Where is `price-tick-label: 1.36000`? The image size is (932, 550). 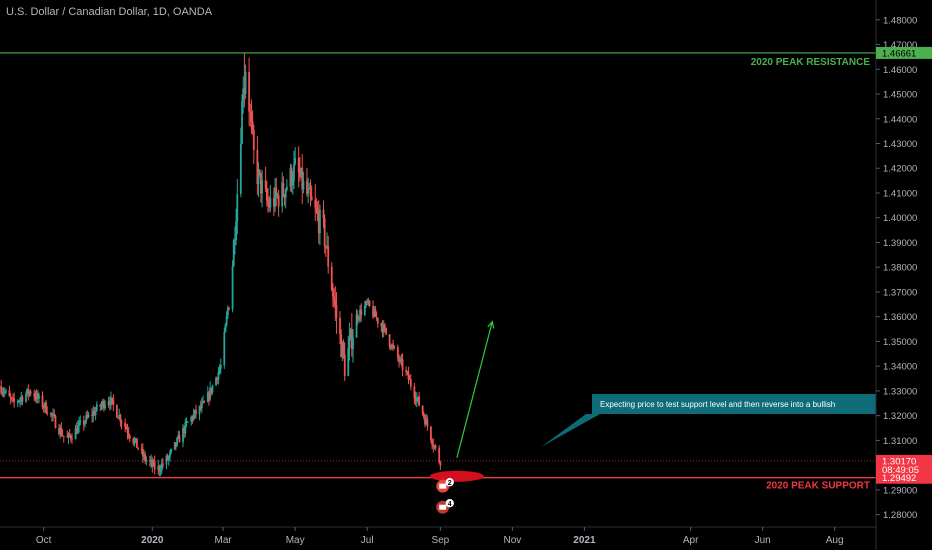 price-tick-label: 1.36000 is located at coordinates (900, 317).